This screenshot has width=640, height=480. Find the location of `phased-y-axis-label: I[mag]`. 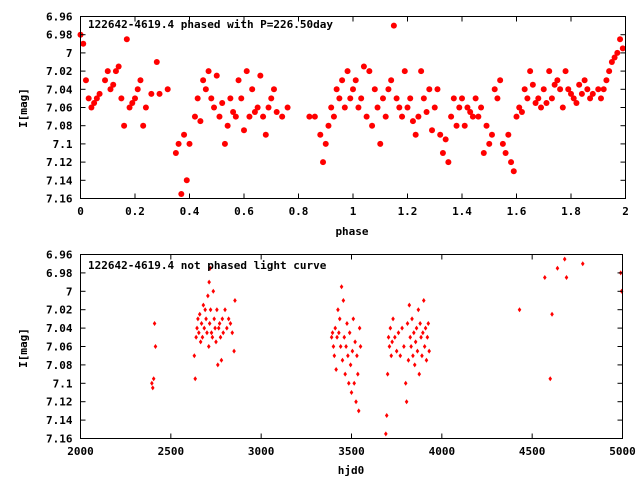

phased-y-axis-label: I[mag] is located at coordinates (23, 108).